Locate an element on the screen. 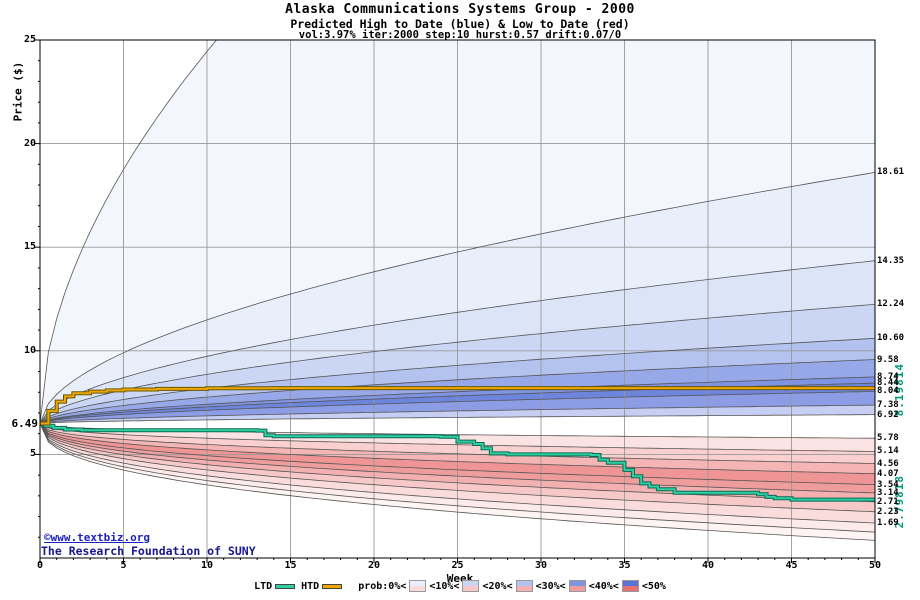 Image resolution: width=920 pixels, height=600 pixels. high-quantile-end-label: 8.74 is located at coordinates (888, 376).